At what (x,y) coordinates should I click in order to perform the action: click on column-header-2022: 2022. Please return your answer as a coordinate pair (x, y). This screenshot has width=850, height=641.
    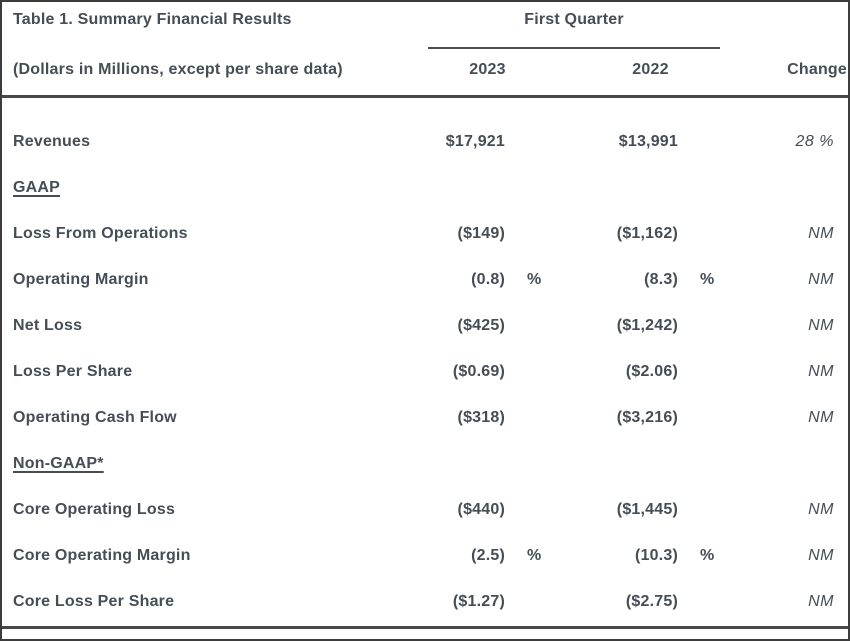
    Looking at the image, I should click on (650, 69).